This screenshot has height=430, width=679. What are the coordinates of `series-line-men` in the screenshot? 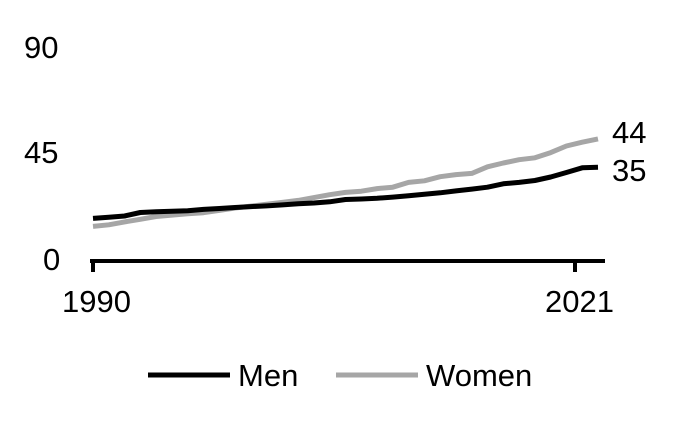 It's located at (345, 192).